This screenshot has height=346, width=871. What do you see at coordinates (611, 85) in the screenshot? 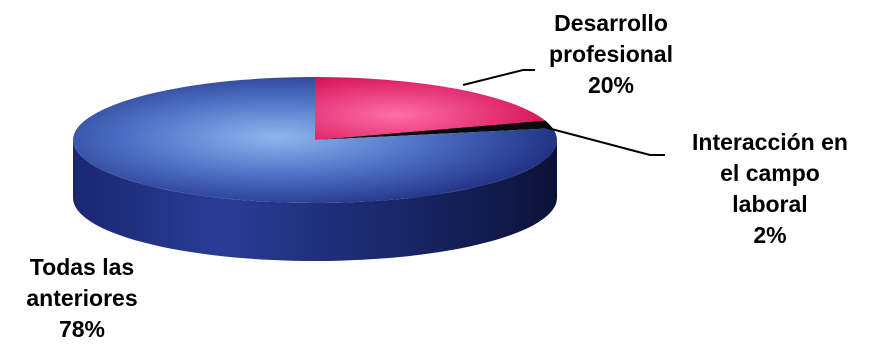
I see `slice-value-label: 20%` at bounding box center [611, 85].